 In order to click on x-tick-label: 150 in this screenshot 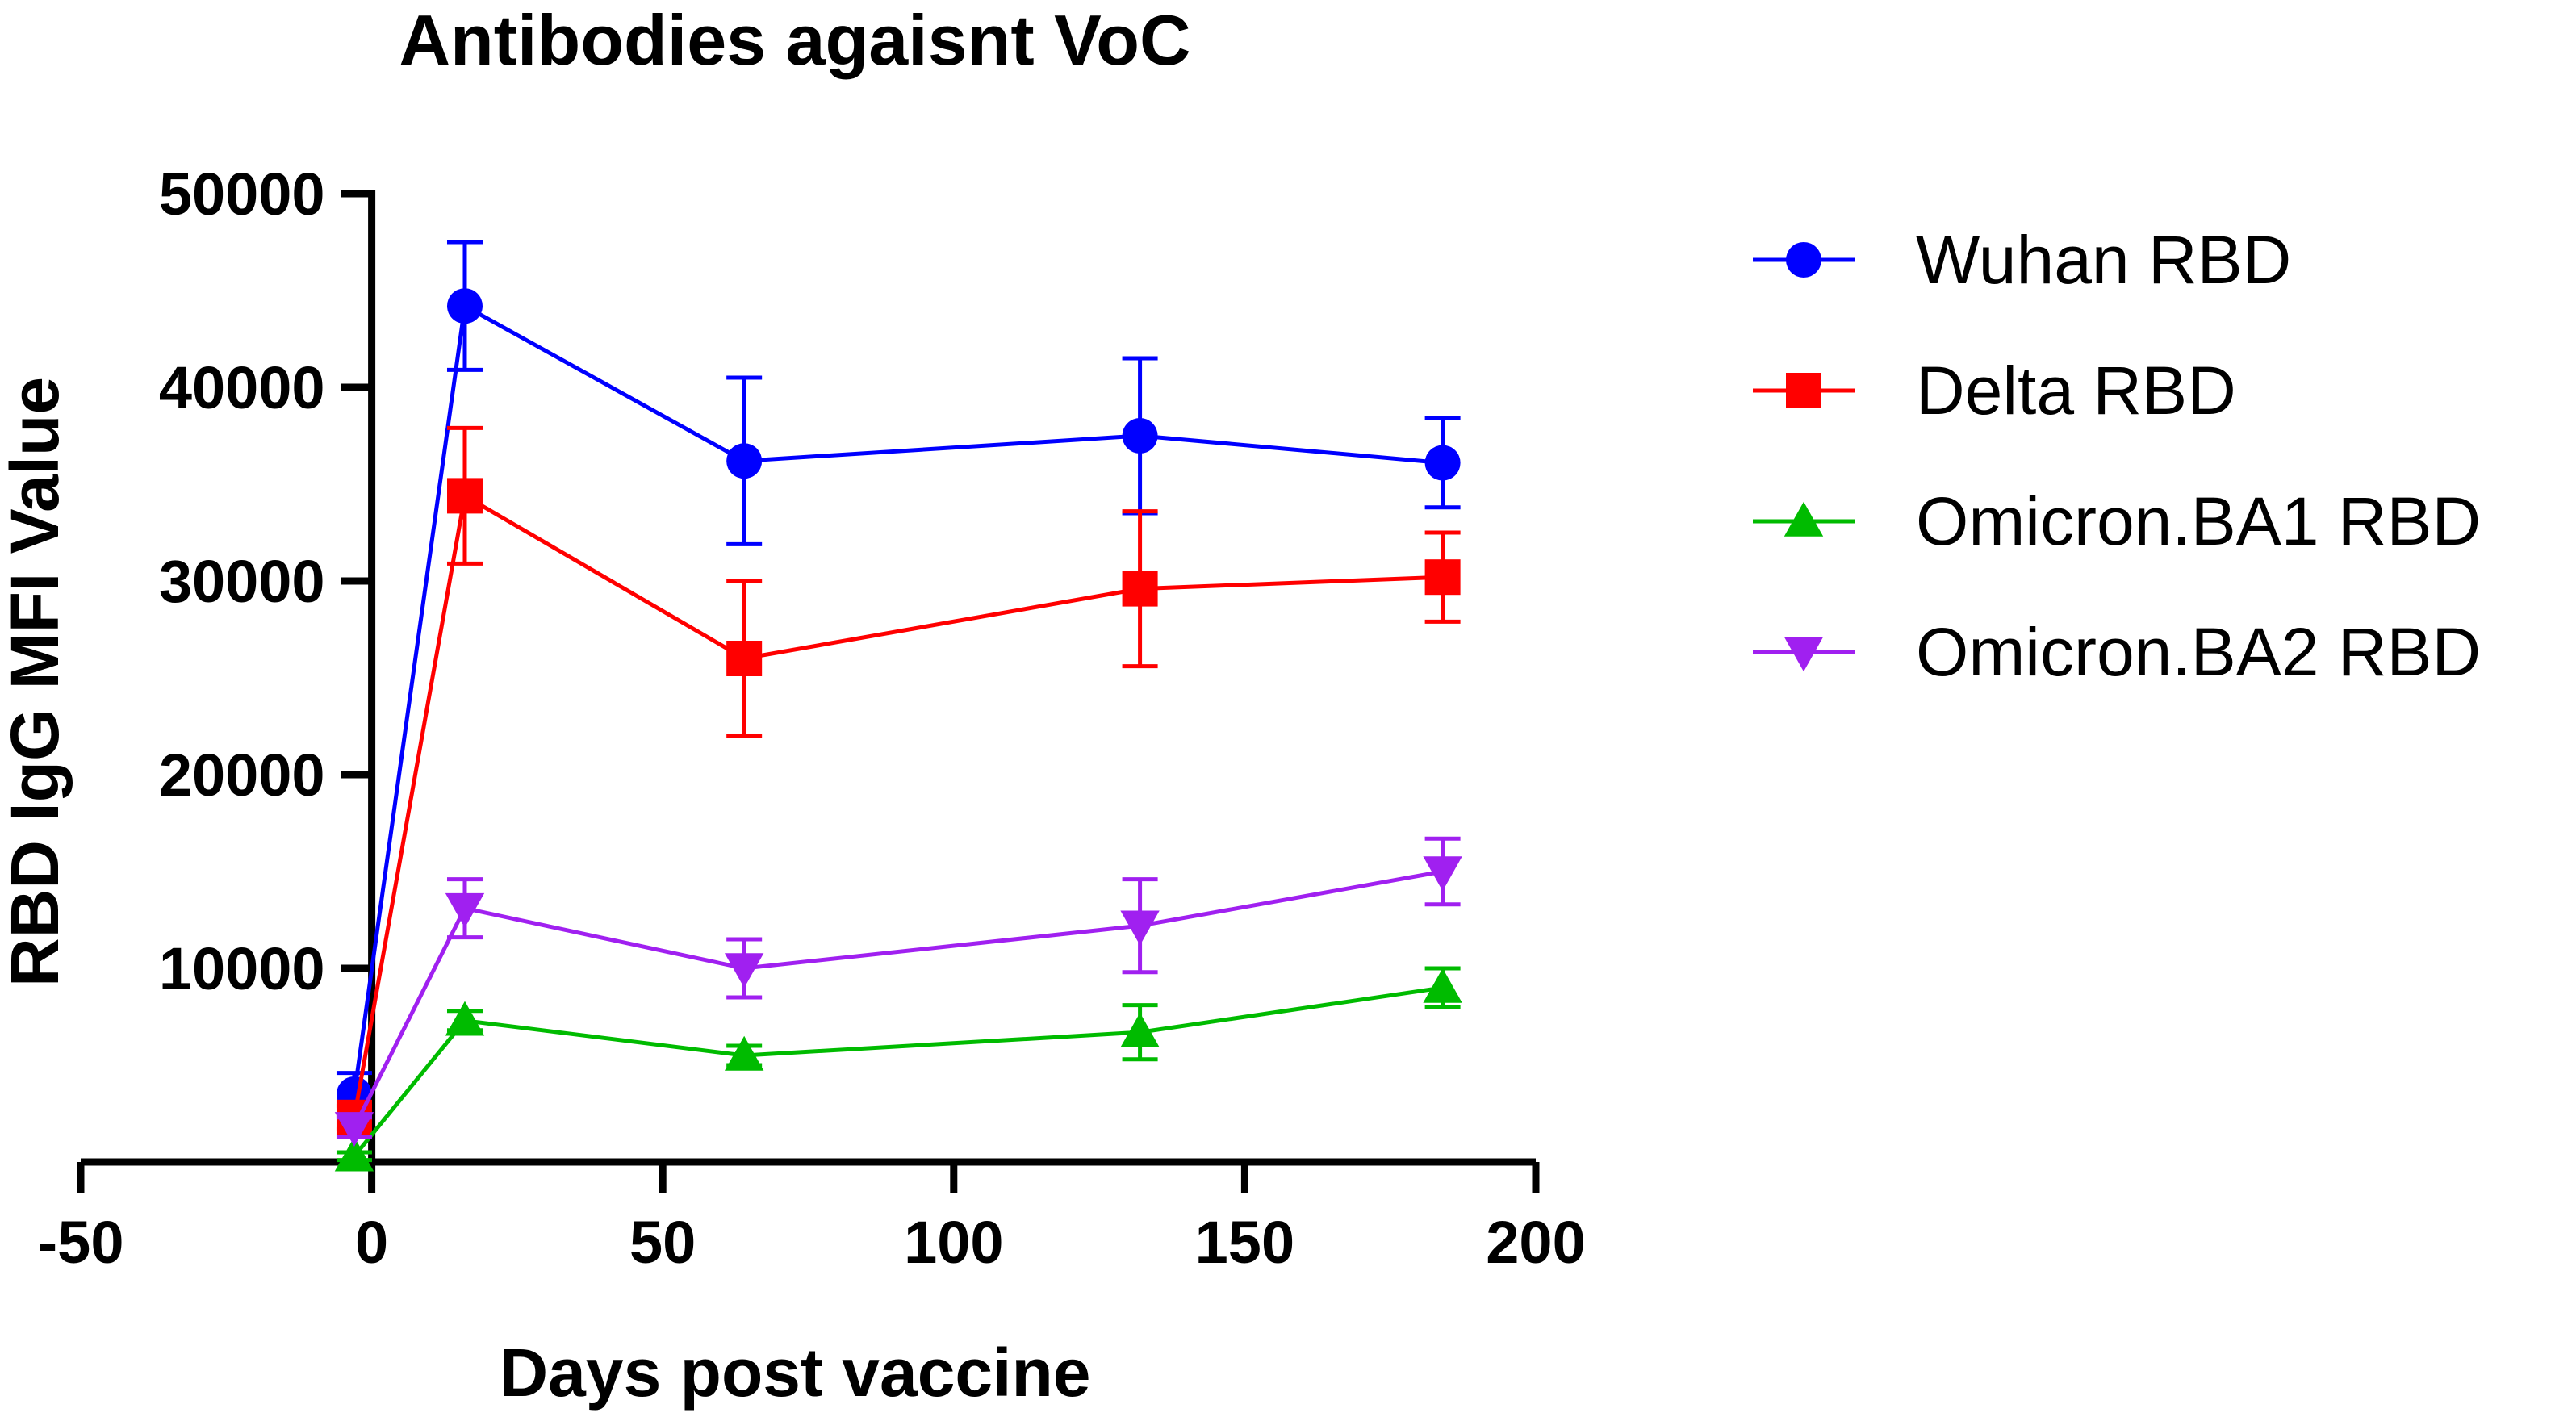, I will do `click(1244, 1243)`.